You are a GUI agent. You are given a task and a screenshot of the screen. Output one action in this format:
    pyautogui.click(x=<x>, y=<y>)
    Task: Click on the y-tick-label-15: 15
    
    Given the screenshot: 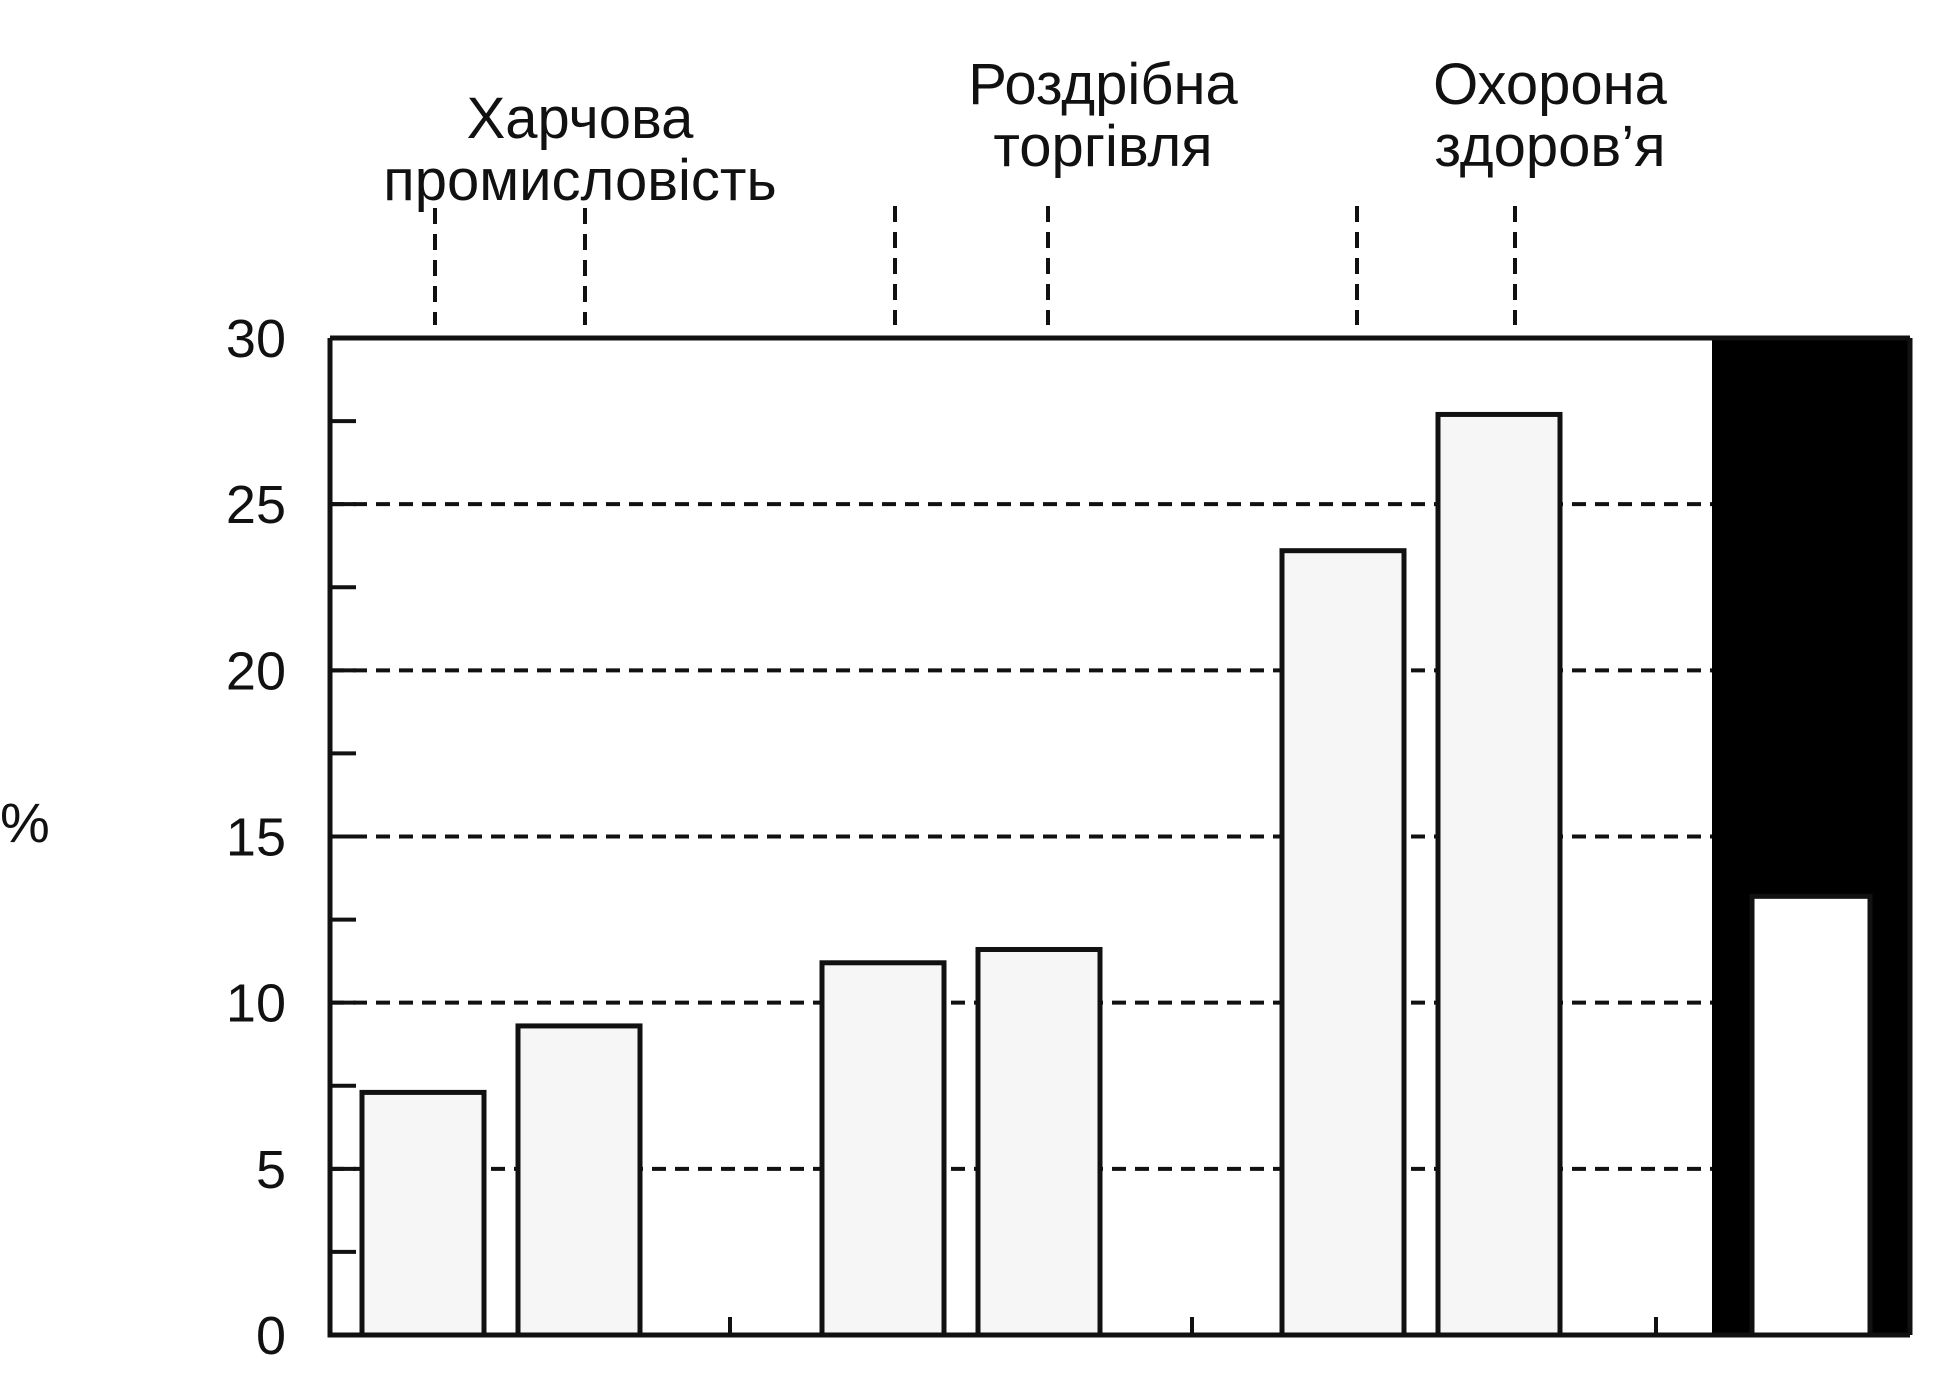 What is the action you would take?
    pyautogui.click(x=256, y=838)
    